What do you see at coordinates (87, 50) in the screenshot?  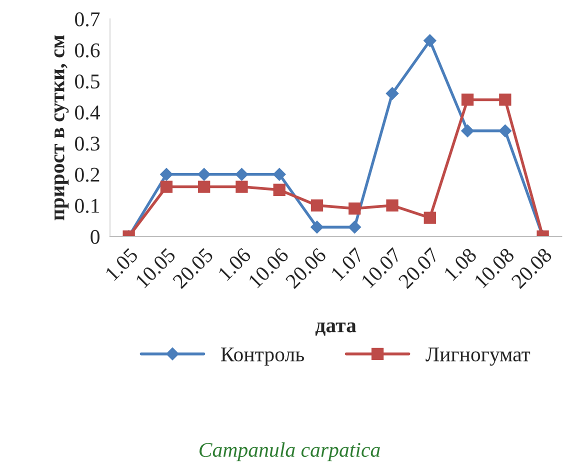 I see `y-tick-label: 0.6` at bounding box center [87, 50].